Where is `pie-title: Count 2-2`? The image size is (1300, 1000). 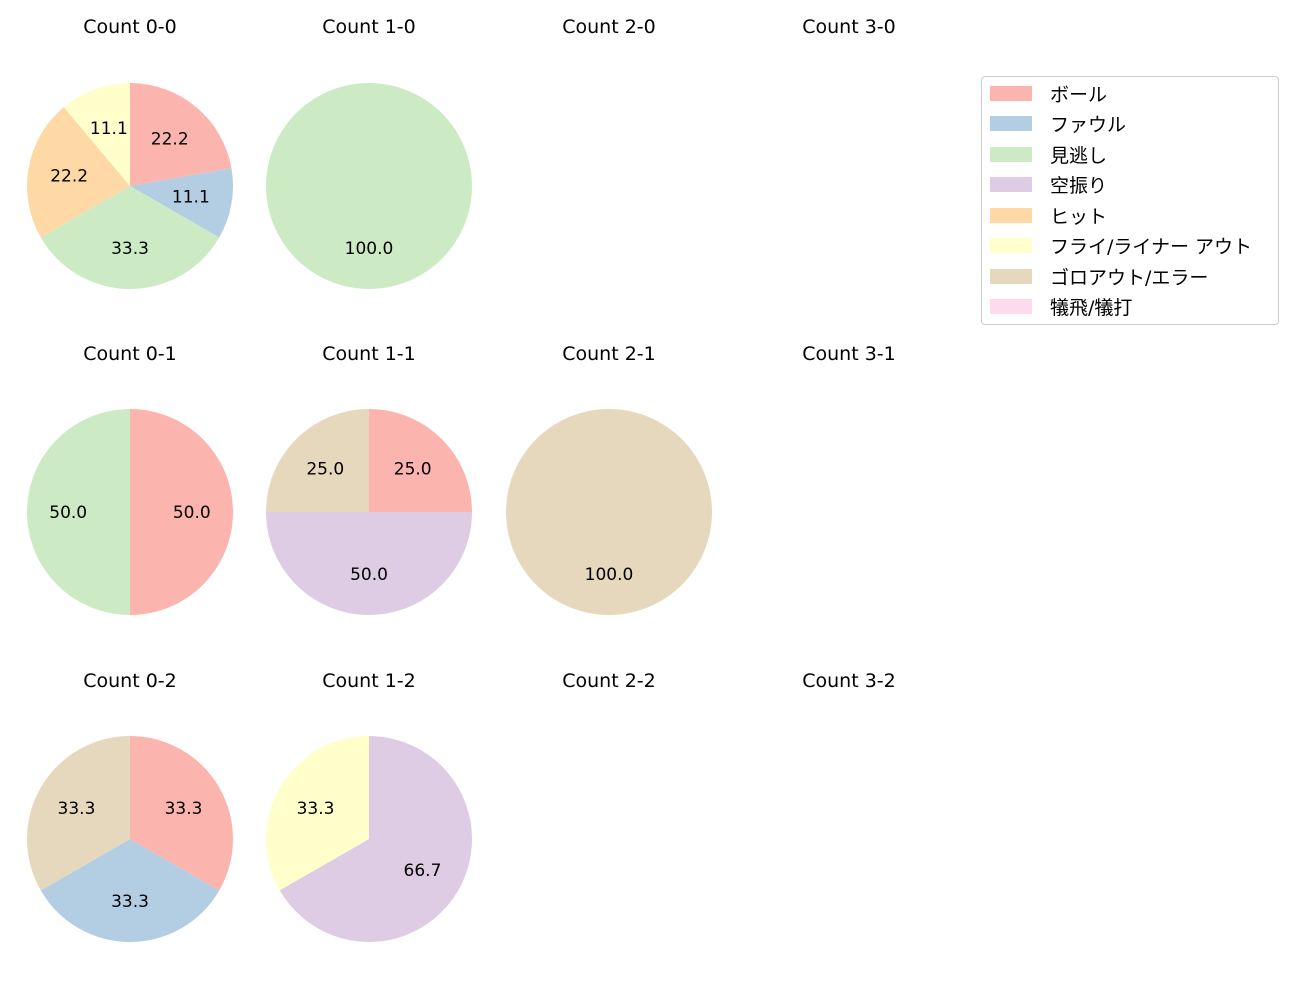
pie-title: Count 2-2 is located at coordinates (609, 681).